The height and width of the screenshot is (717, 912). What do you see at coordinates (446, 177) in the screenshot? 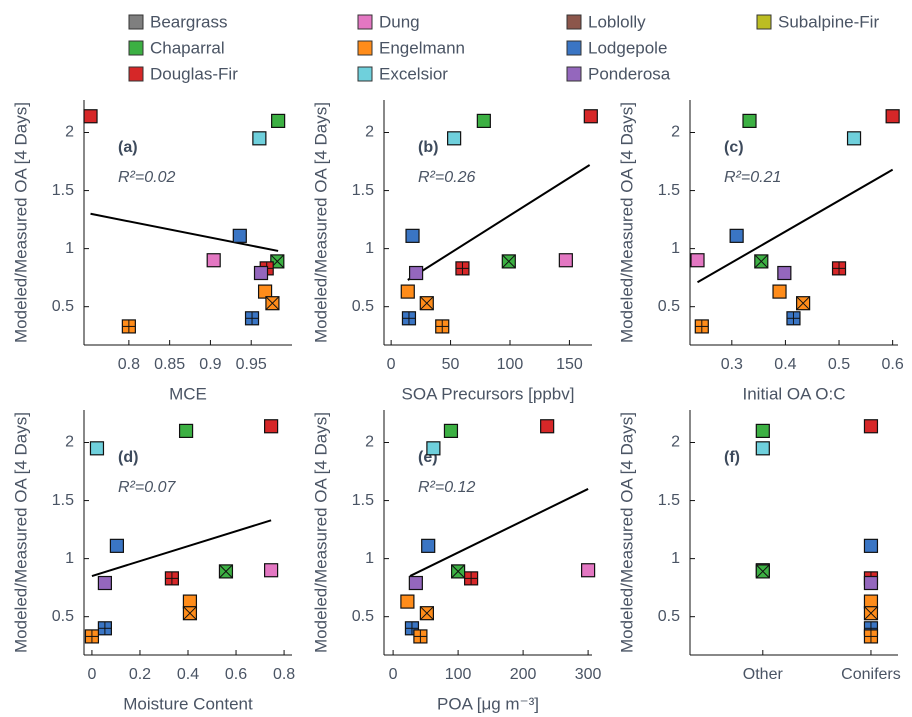
I see `r-squared: R²=0.26` at bounding box center [446, 177].